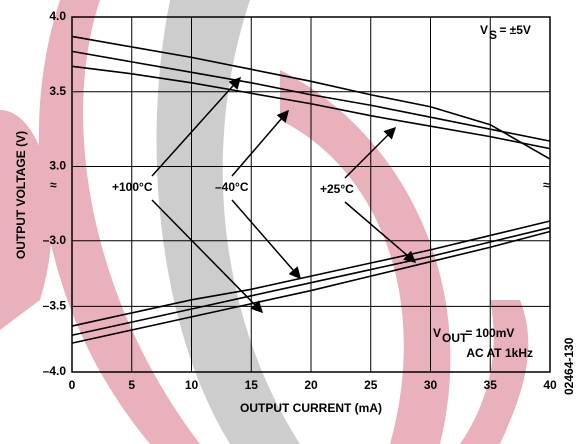 This screenshot has height=444, width=580. I want to click on x-tick-label: 15, so click(252, 385).